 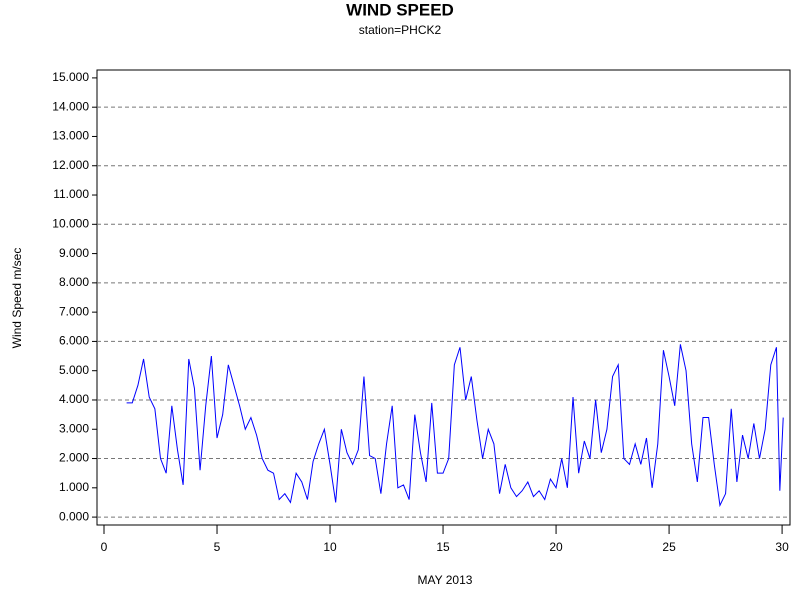 I want to click on chart-subtitle: station=PHCK2, so click(x=400, y=30).